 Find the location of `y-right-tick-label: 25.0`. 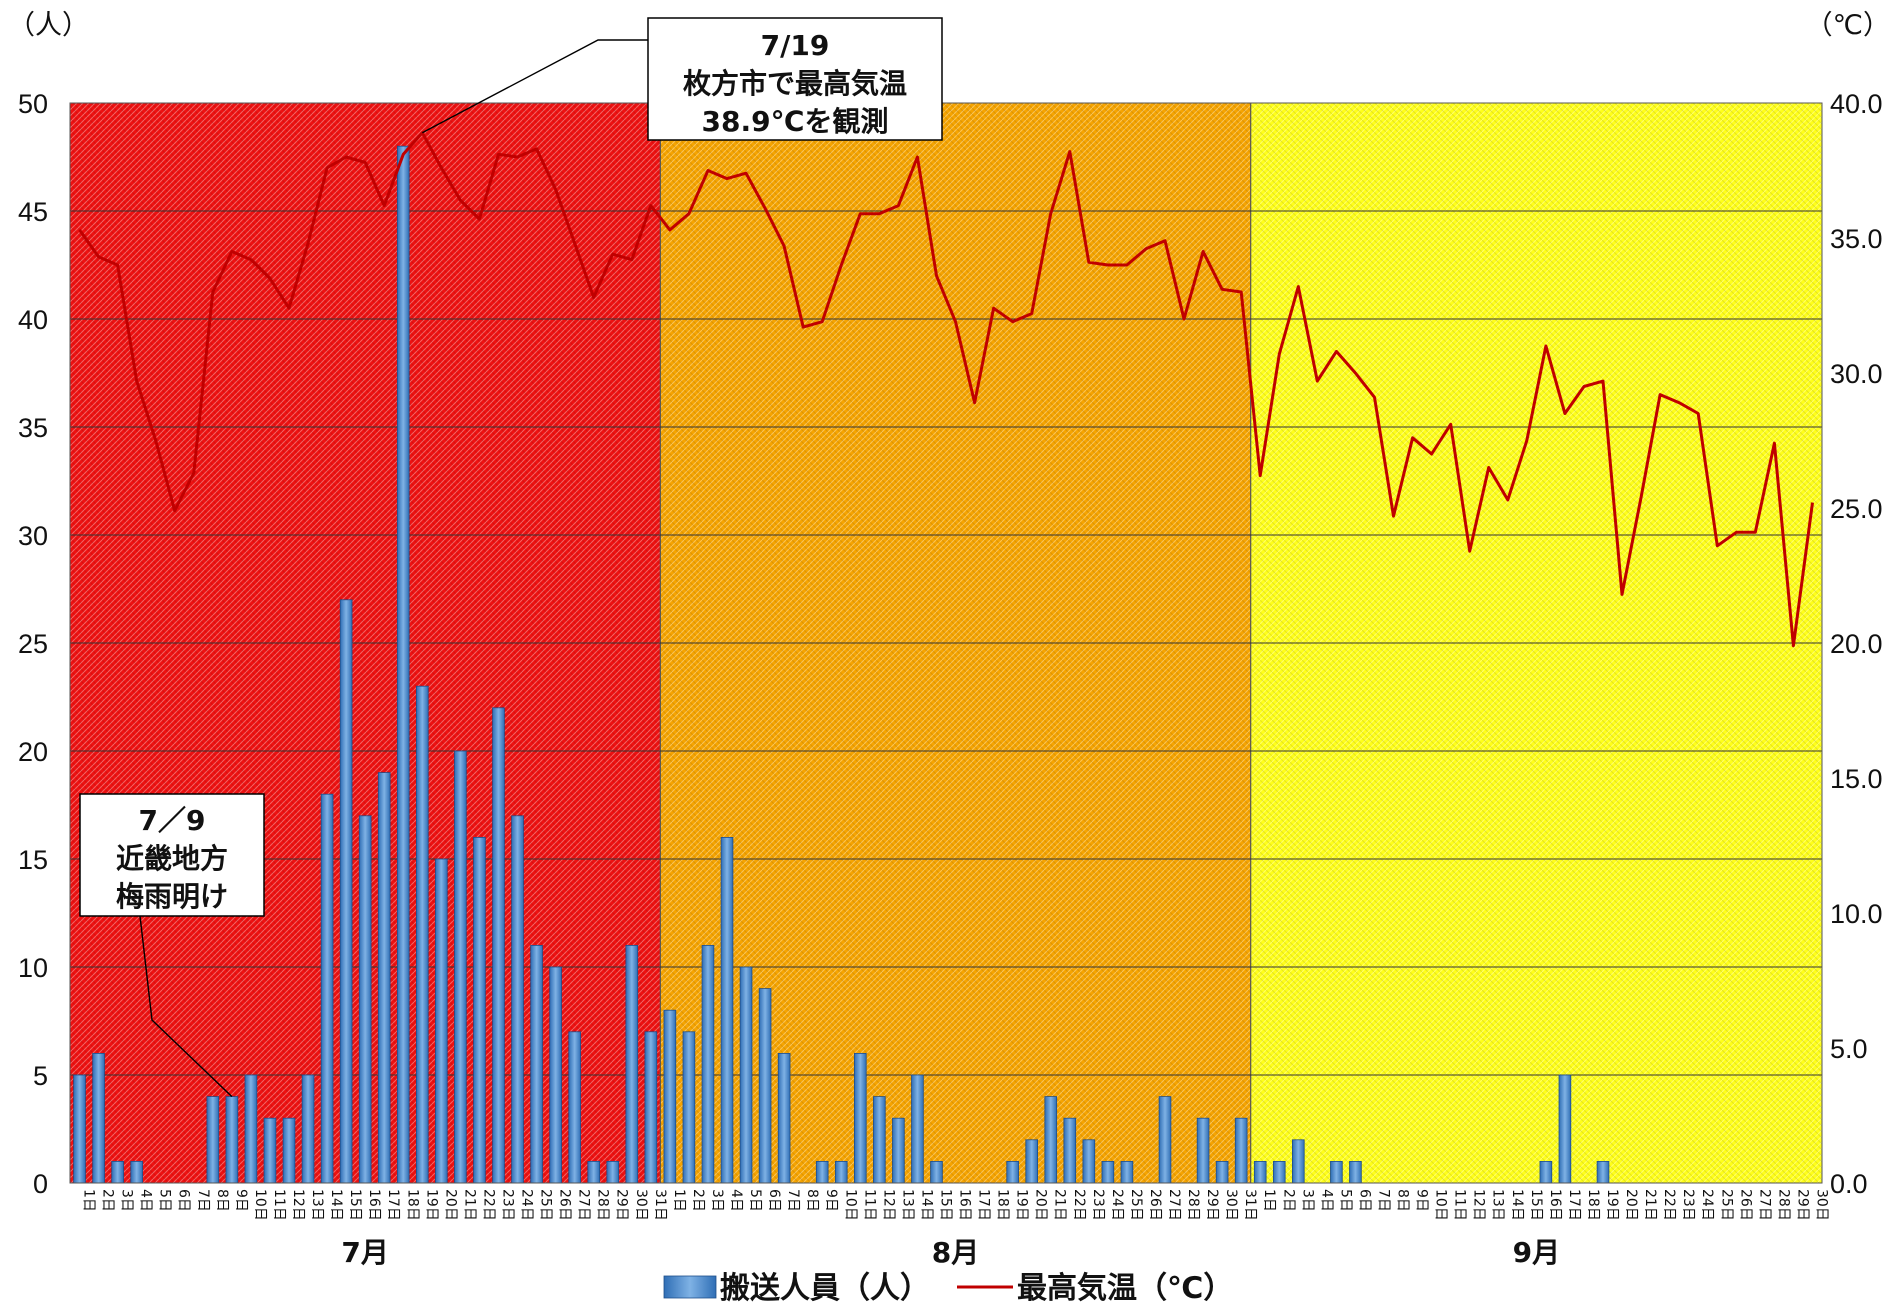

y-right-tick-label: 25.0 is located at coordinates (1856, 509).